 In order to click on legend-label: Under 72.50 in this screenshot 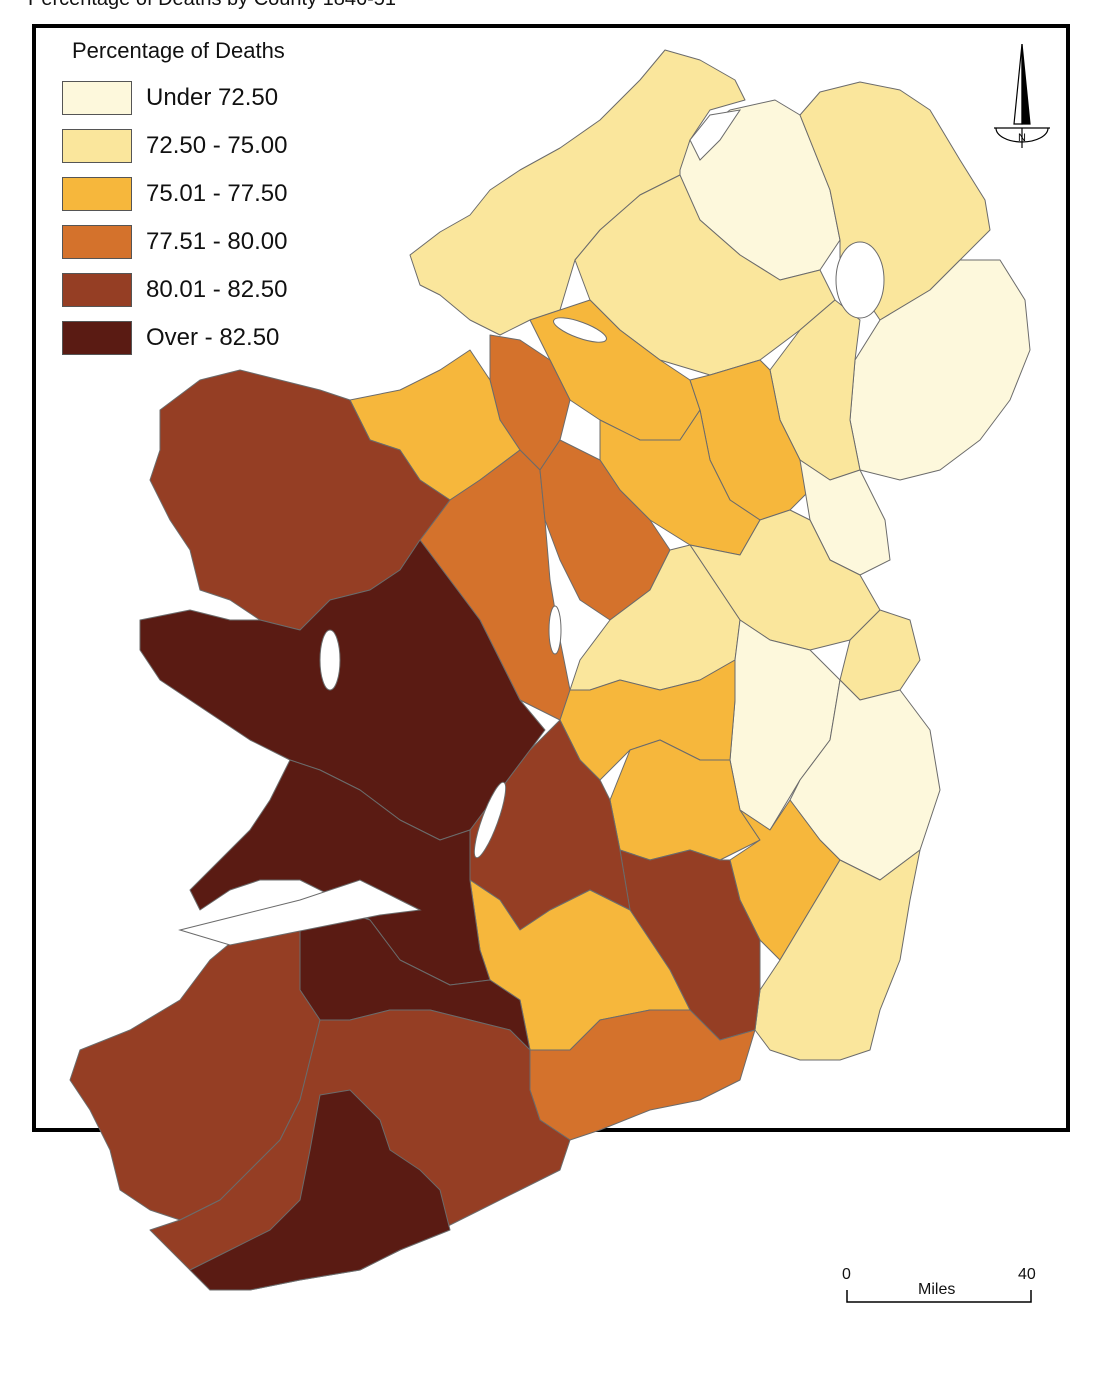, I will do `click(212, 97)`.